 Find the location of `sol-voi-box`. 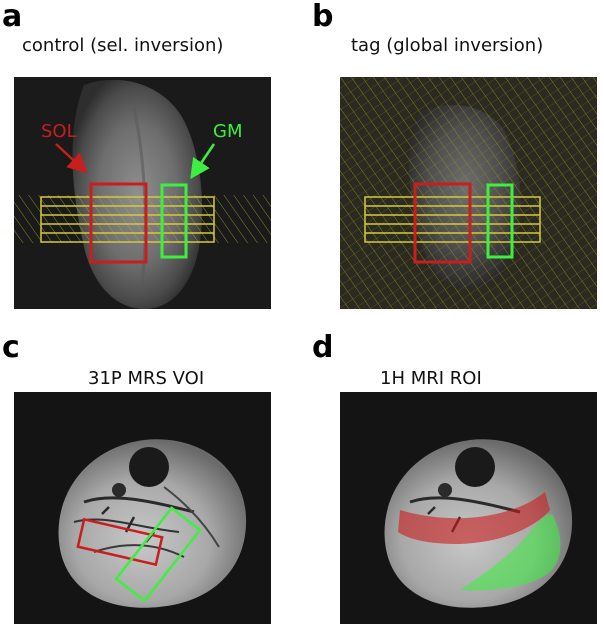

sol-voi-box is located at coordinates (120, 542).